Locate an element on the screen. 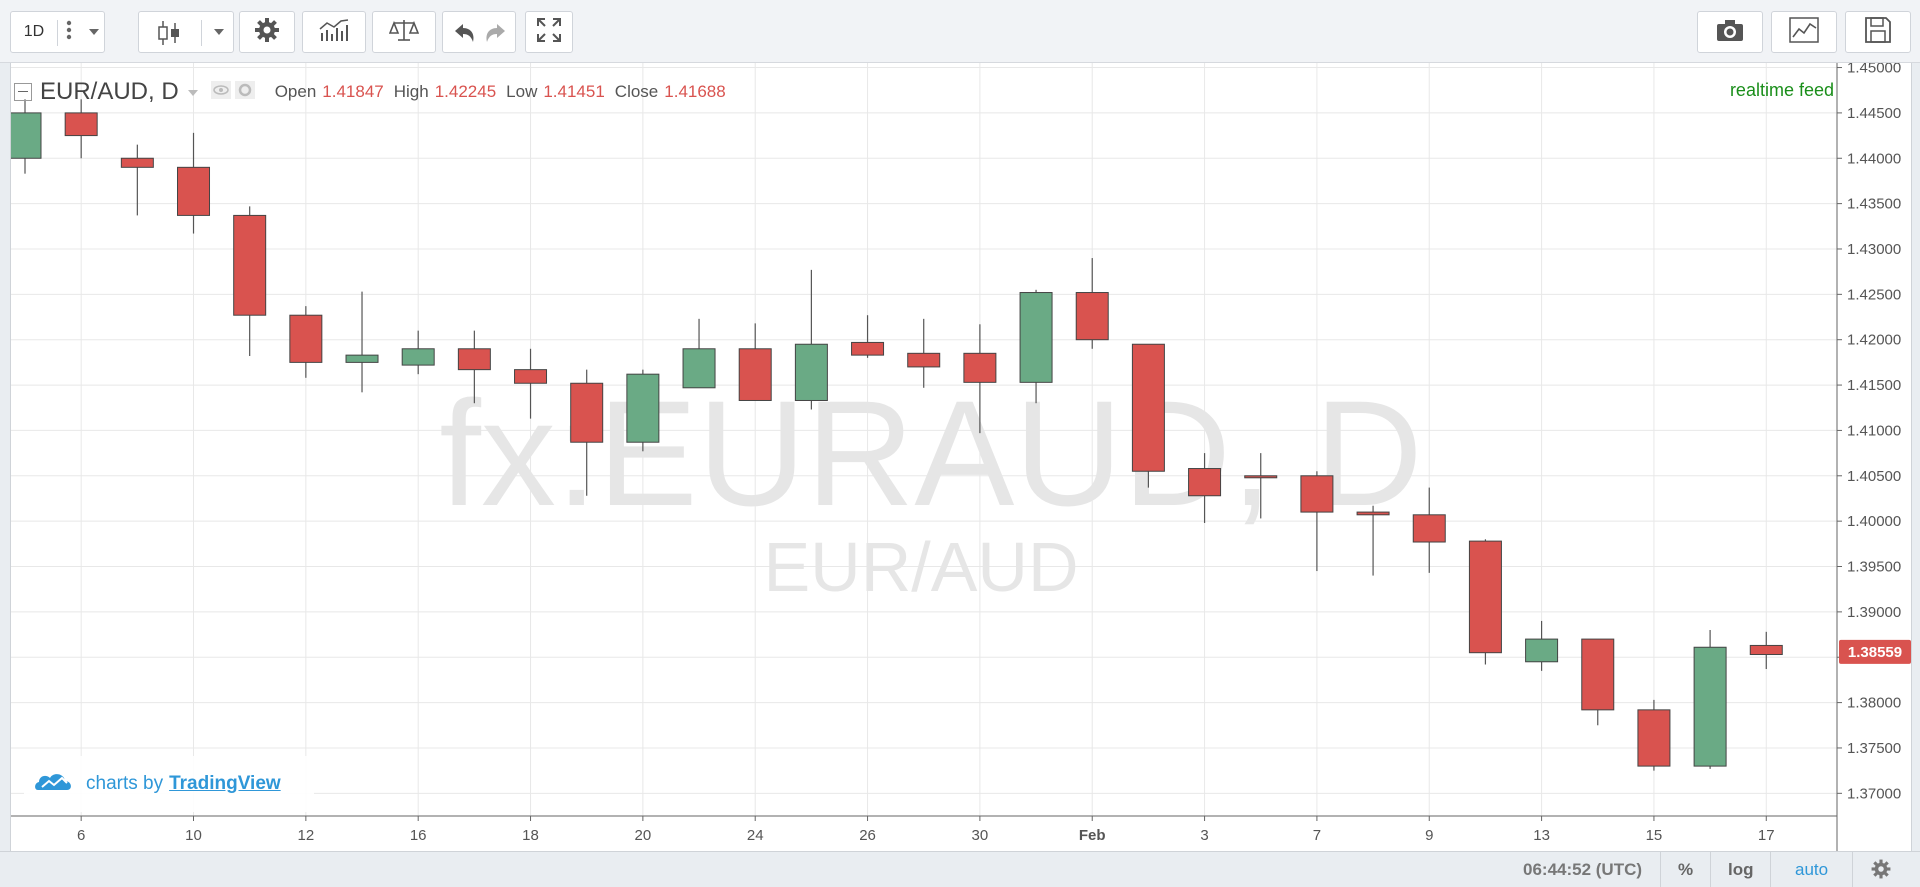 The height and width of the screenshot is (887, 1920). fullscreen-button is located at coordinates (549, 32).